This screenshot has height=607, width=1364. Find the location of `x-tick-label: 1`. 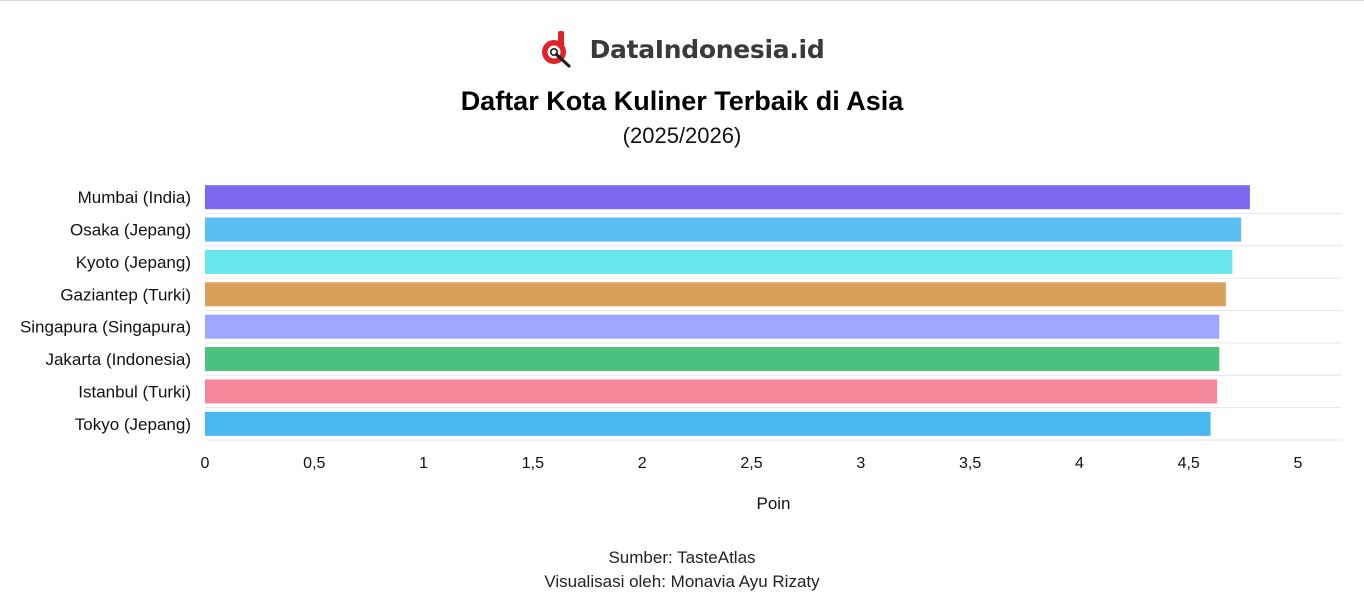

x-tick-label: 1 is located at coordinates (423, 463).